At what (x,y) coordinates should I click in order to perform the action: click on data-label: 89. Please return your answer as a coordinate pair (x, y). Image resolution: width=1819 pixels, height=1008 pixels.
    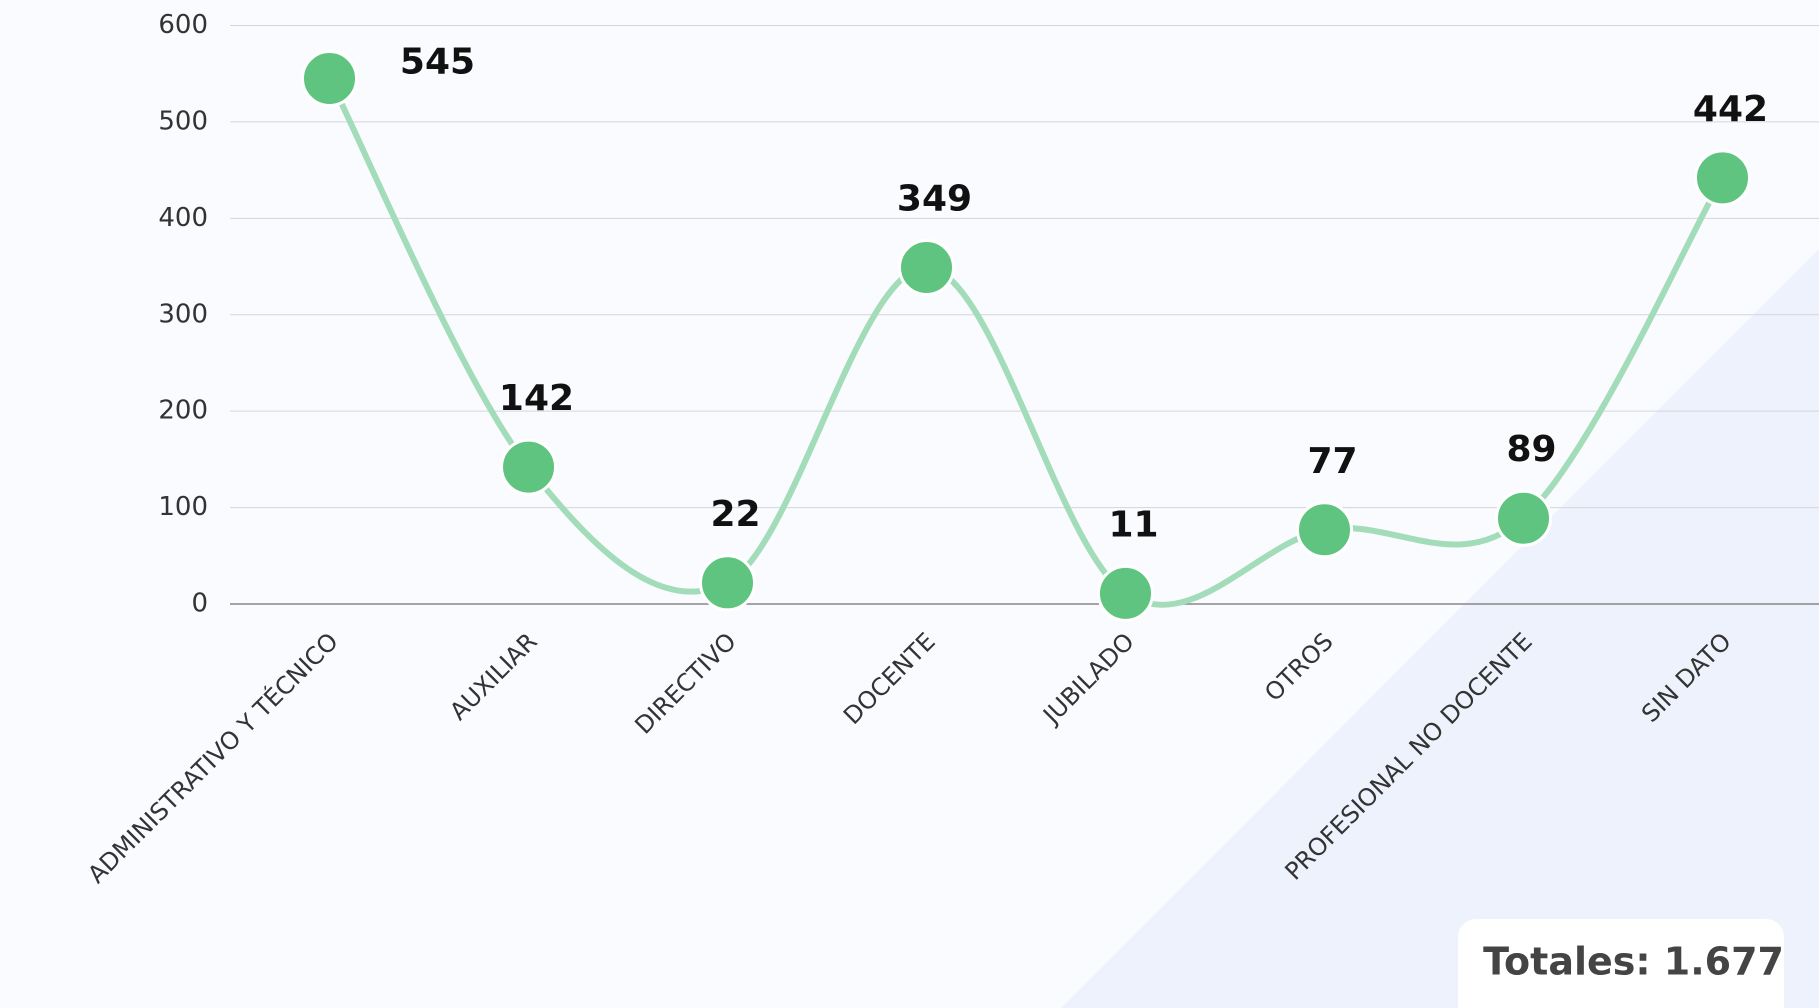
    Looking at the image, I should click on (1531, 449).